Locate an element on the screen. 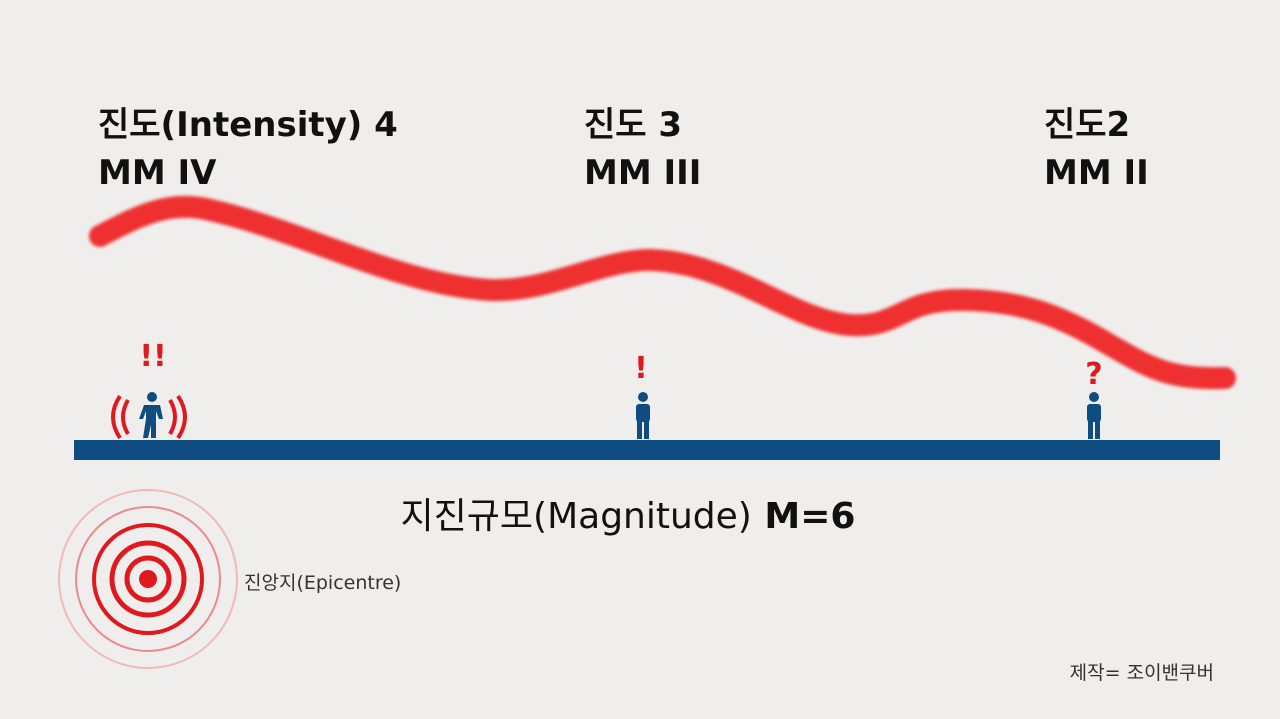 The height and width of the screenshot is (719, 1280). epicentre-label: 진앙지(Epicentre) is located at coordinates (322, 583).